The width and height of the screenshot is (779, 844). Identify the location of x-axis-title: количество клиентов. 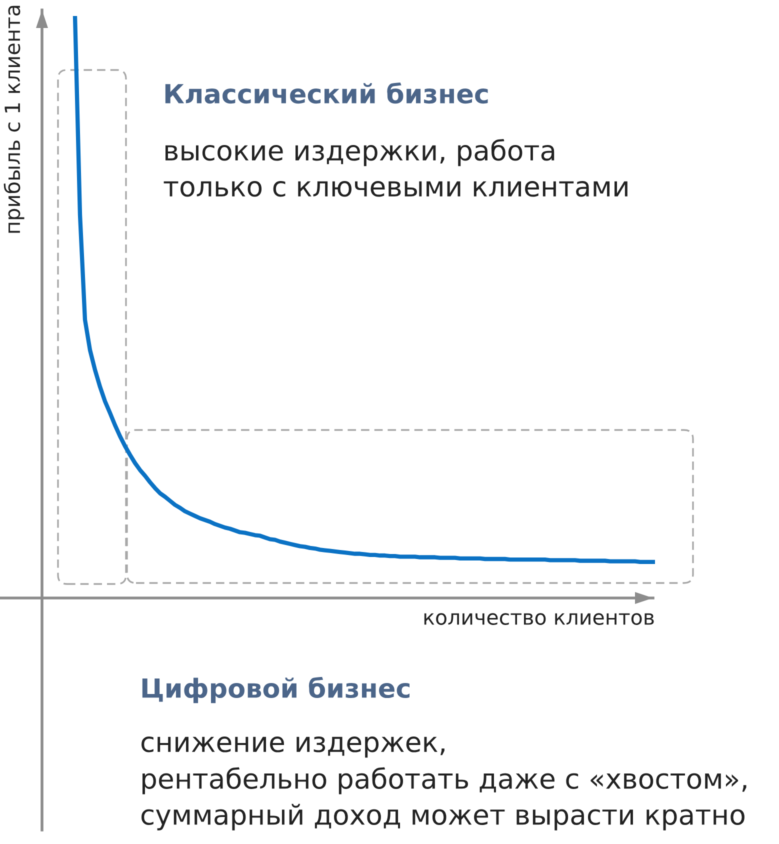
(539, 619).